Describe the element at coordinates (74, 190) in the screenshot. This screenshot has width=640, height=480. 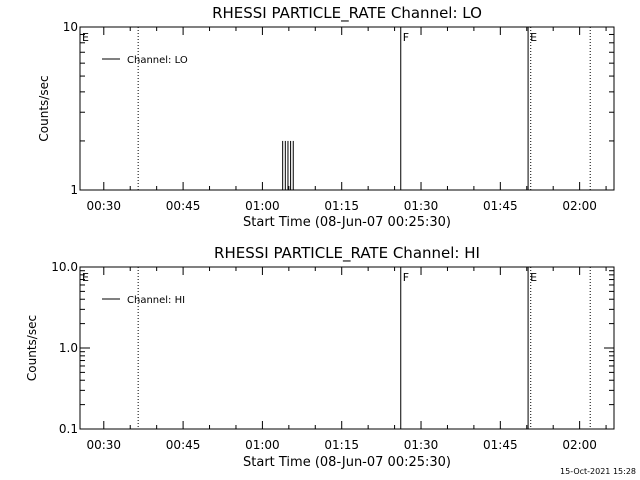
I see `chart0-y-tick-label: 1` at that location.